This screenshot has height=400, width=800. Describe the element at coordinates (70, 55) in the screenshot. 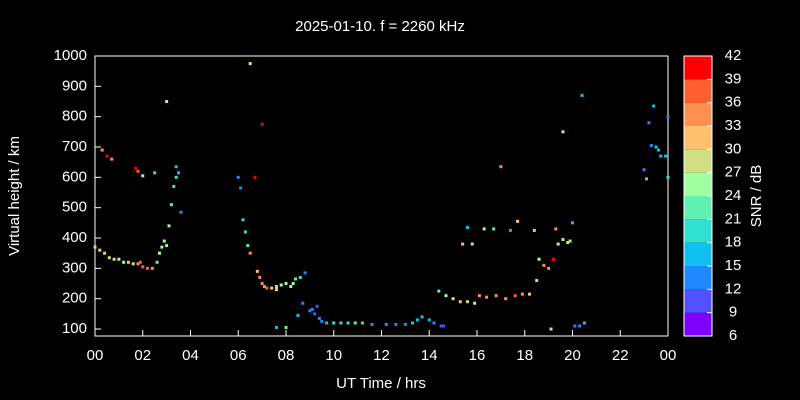

I see `y-tick-label: 1000` at that location.